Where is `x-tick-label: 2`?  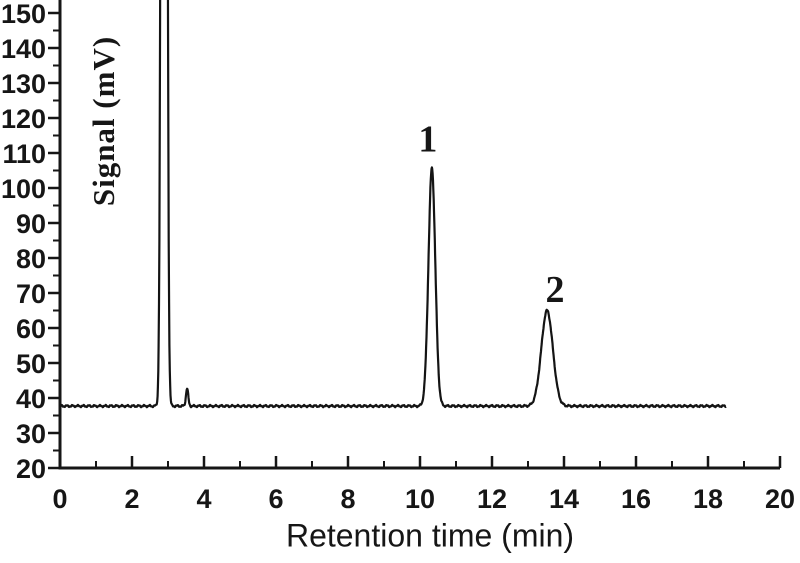 x-tick-label: 2 is located at coordinates (131, 499).